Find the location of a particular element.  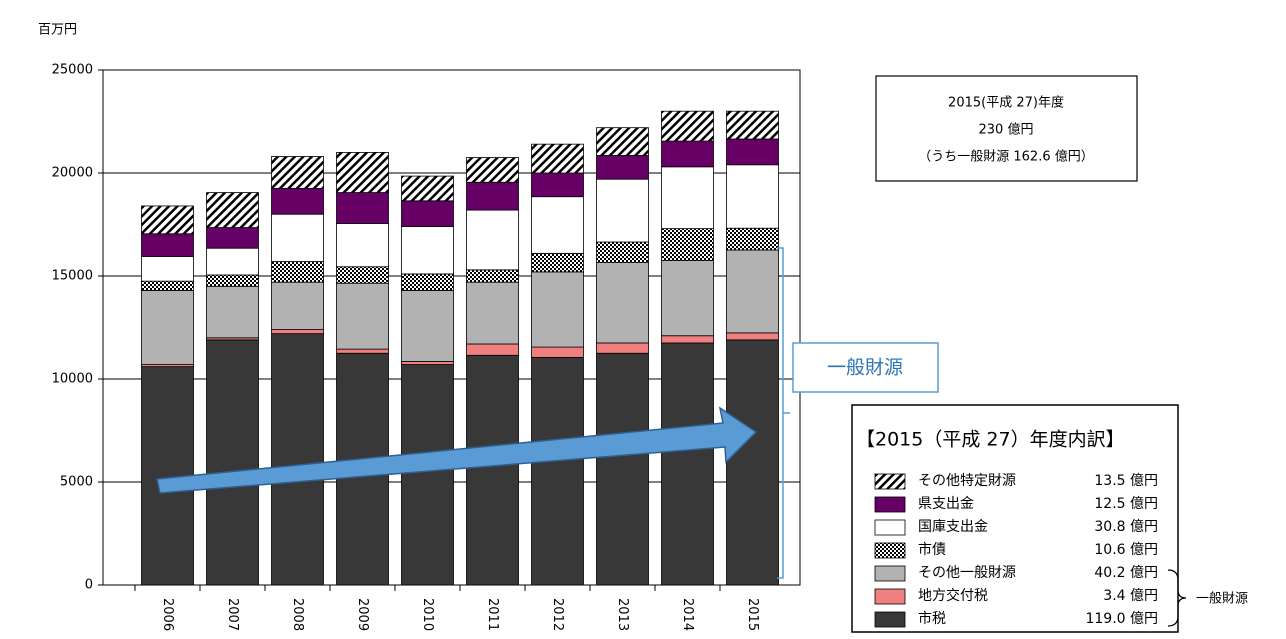

y-tick-label: 0 is located at coordinates (89, 585).